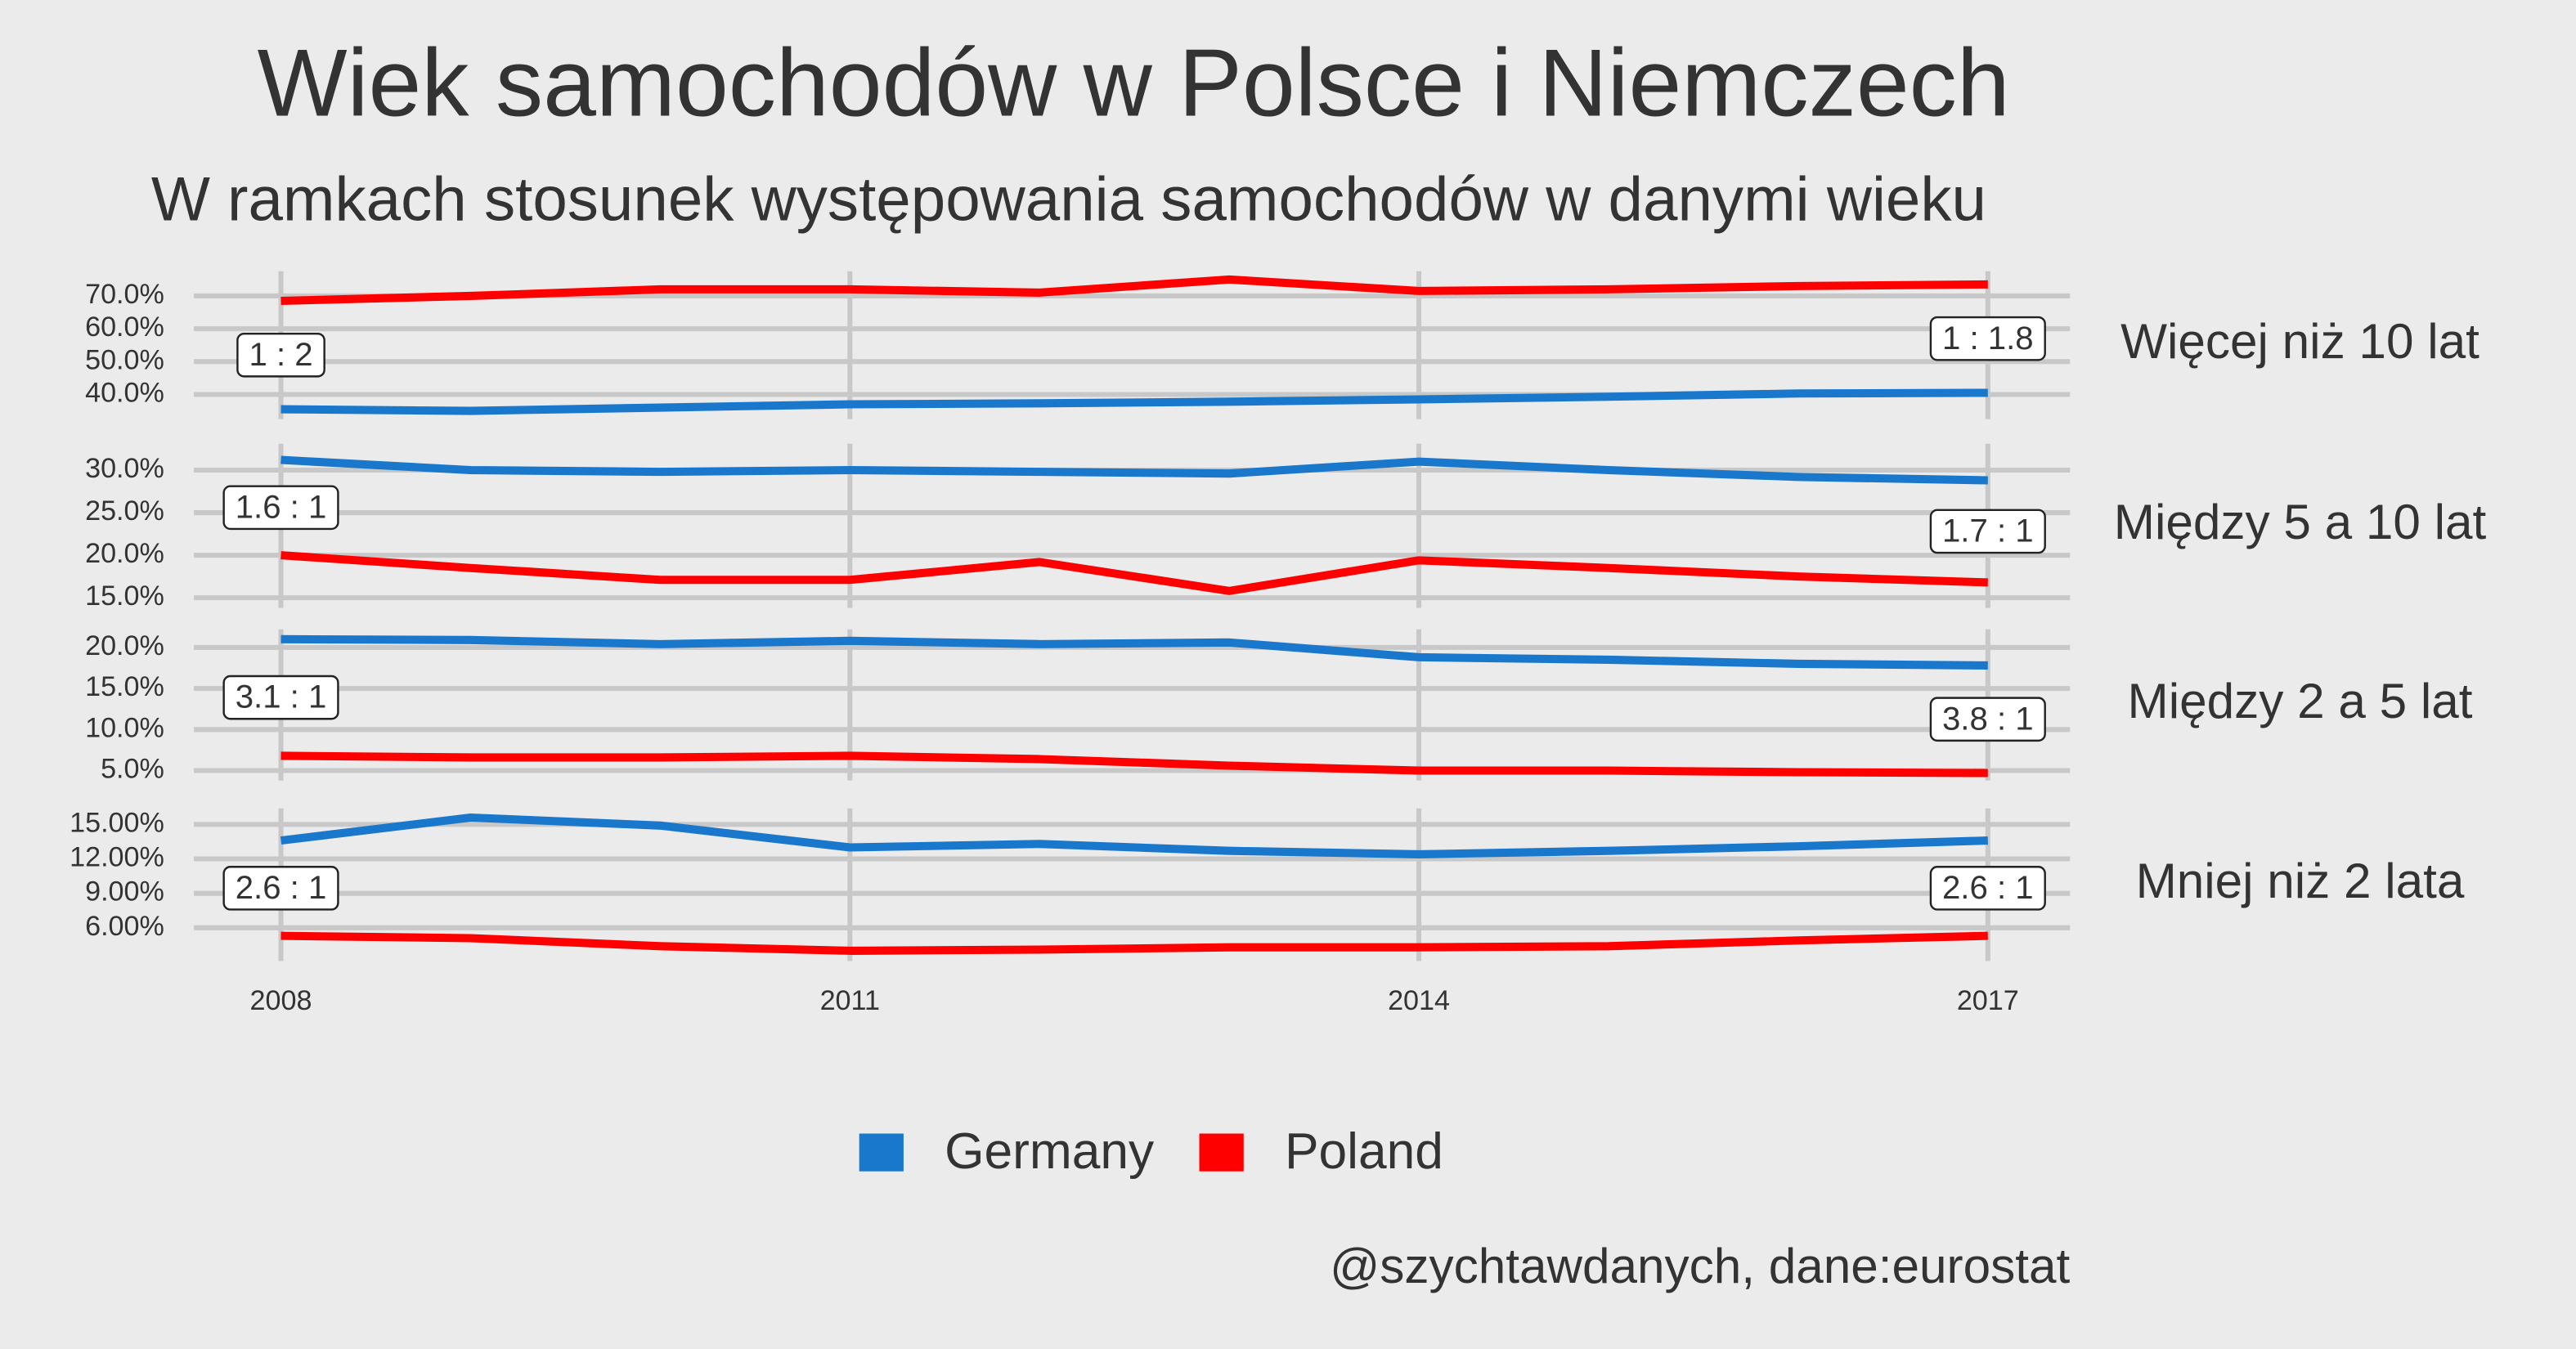 This screenshot has width=2576, height=1349. What do you see at coordinates (1419, 1001) in the screenshot?
I see `x-tick-label: 2014` at bounding box center [1419, 1001].